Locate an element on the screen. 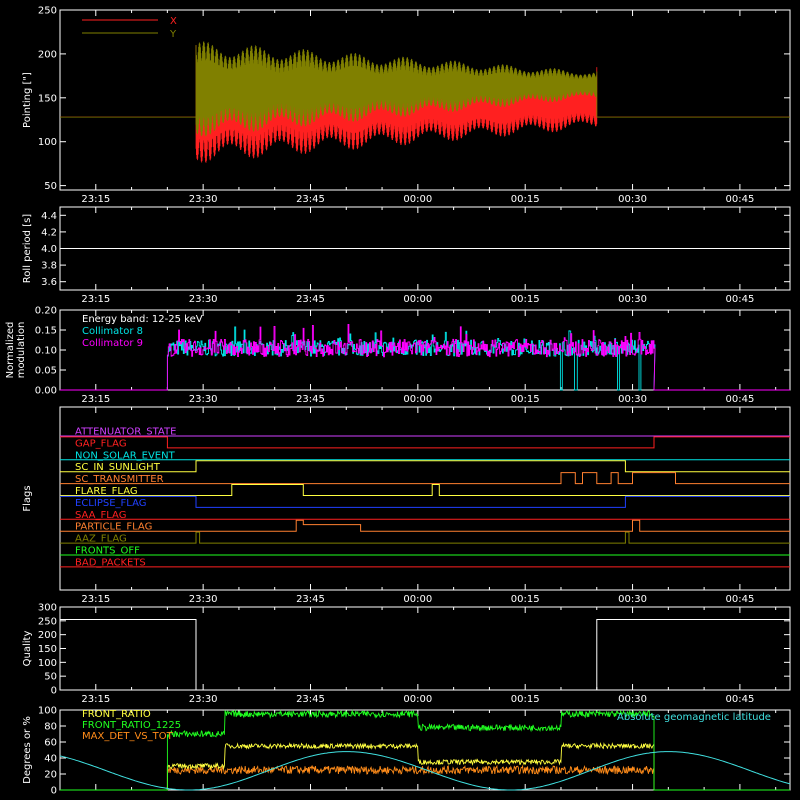 The height and width of the screenshot is (800, 800). flag-label: ECLIPSE_FLAG is located at coordinates (110, 503).